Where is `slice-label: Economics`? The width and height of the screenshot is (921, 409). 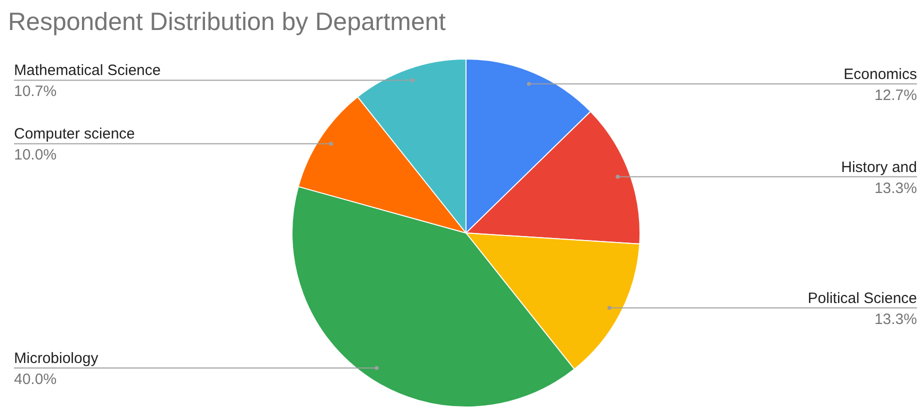 slice-label: Economics is located at coordinates (880, 74).